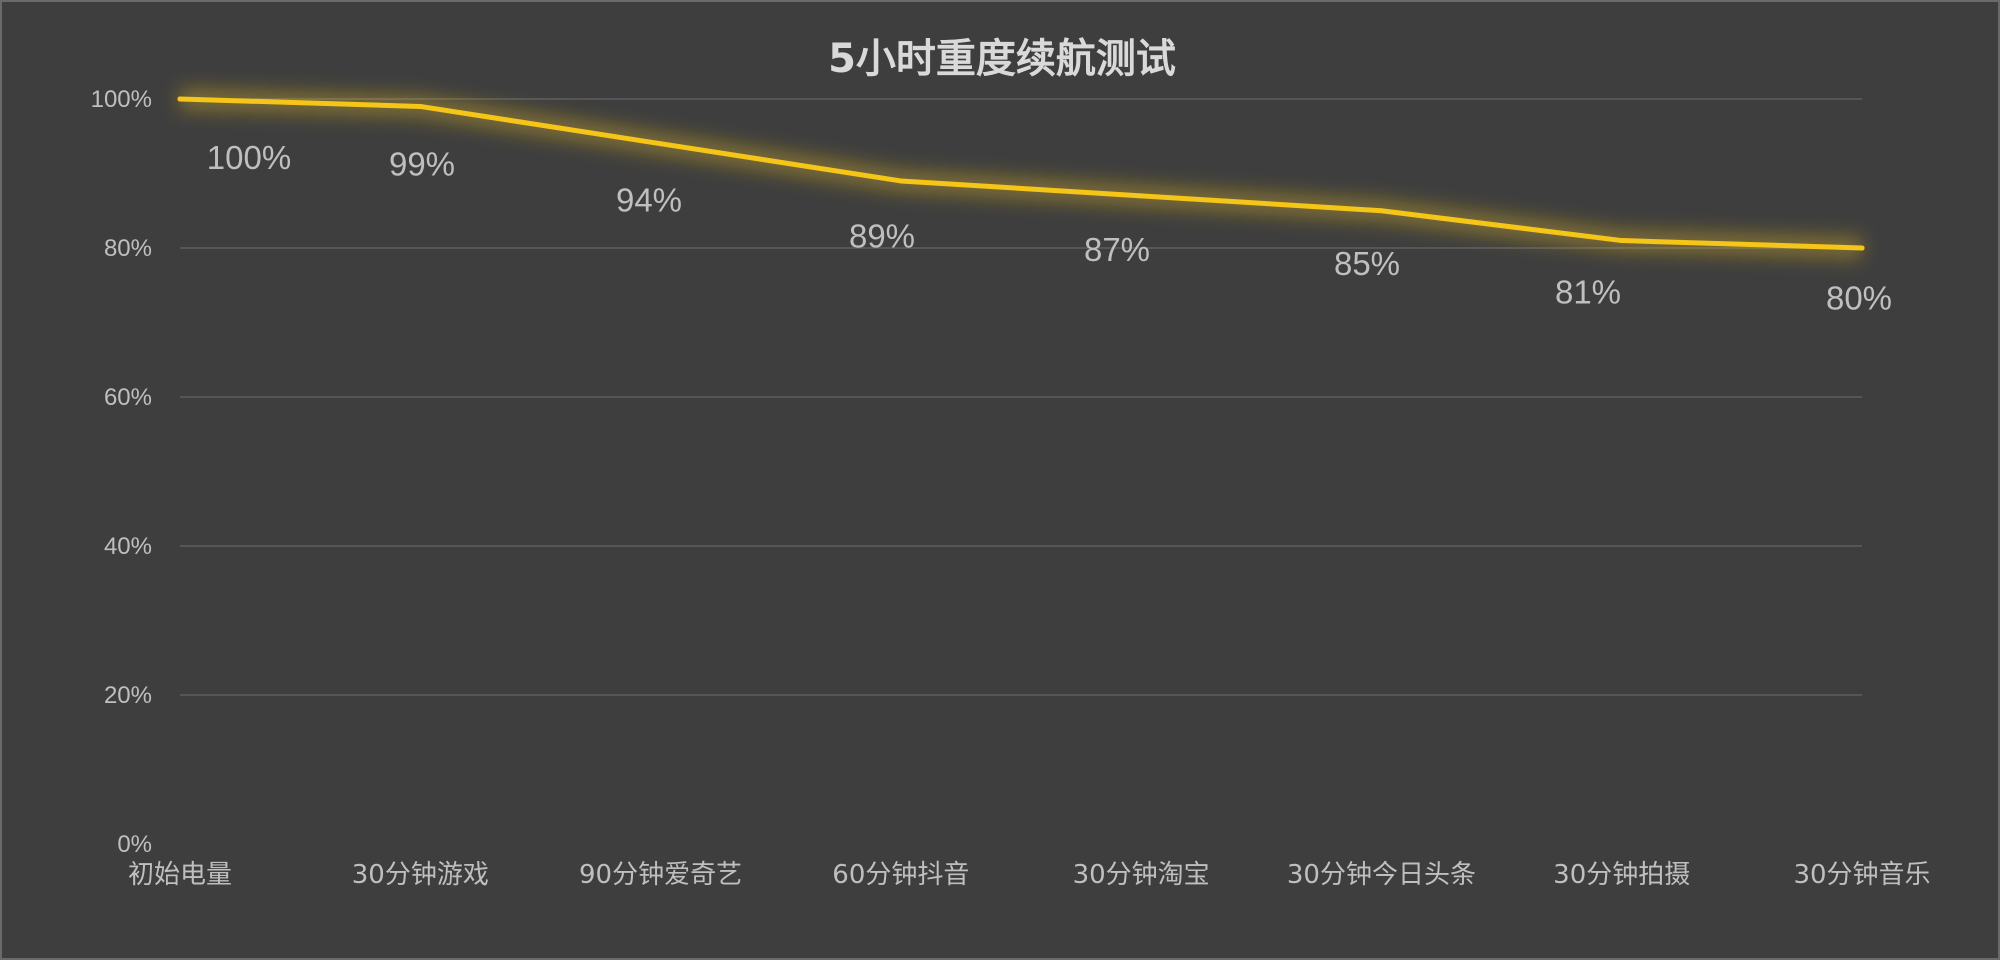  Describe the element at coordinates (128, 248) in the screenshot. I see `y-tick-label: 80%` at that location.